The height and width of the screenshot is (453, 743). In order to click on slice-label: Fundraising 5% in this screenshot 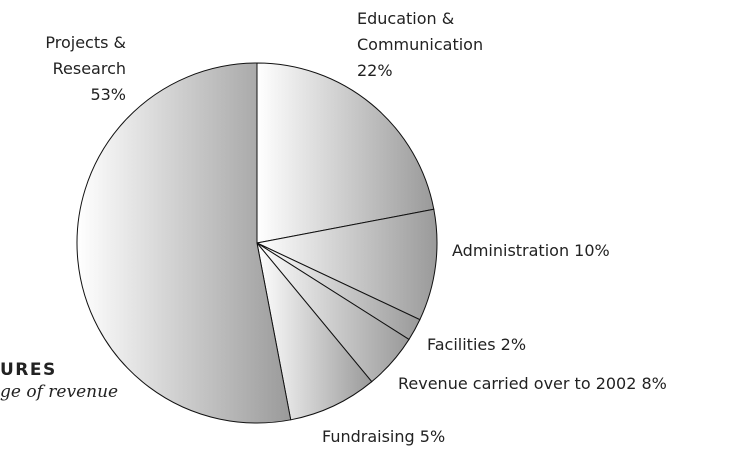, I will do `click(383, 437)`.